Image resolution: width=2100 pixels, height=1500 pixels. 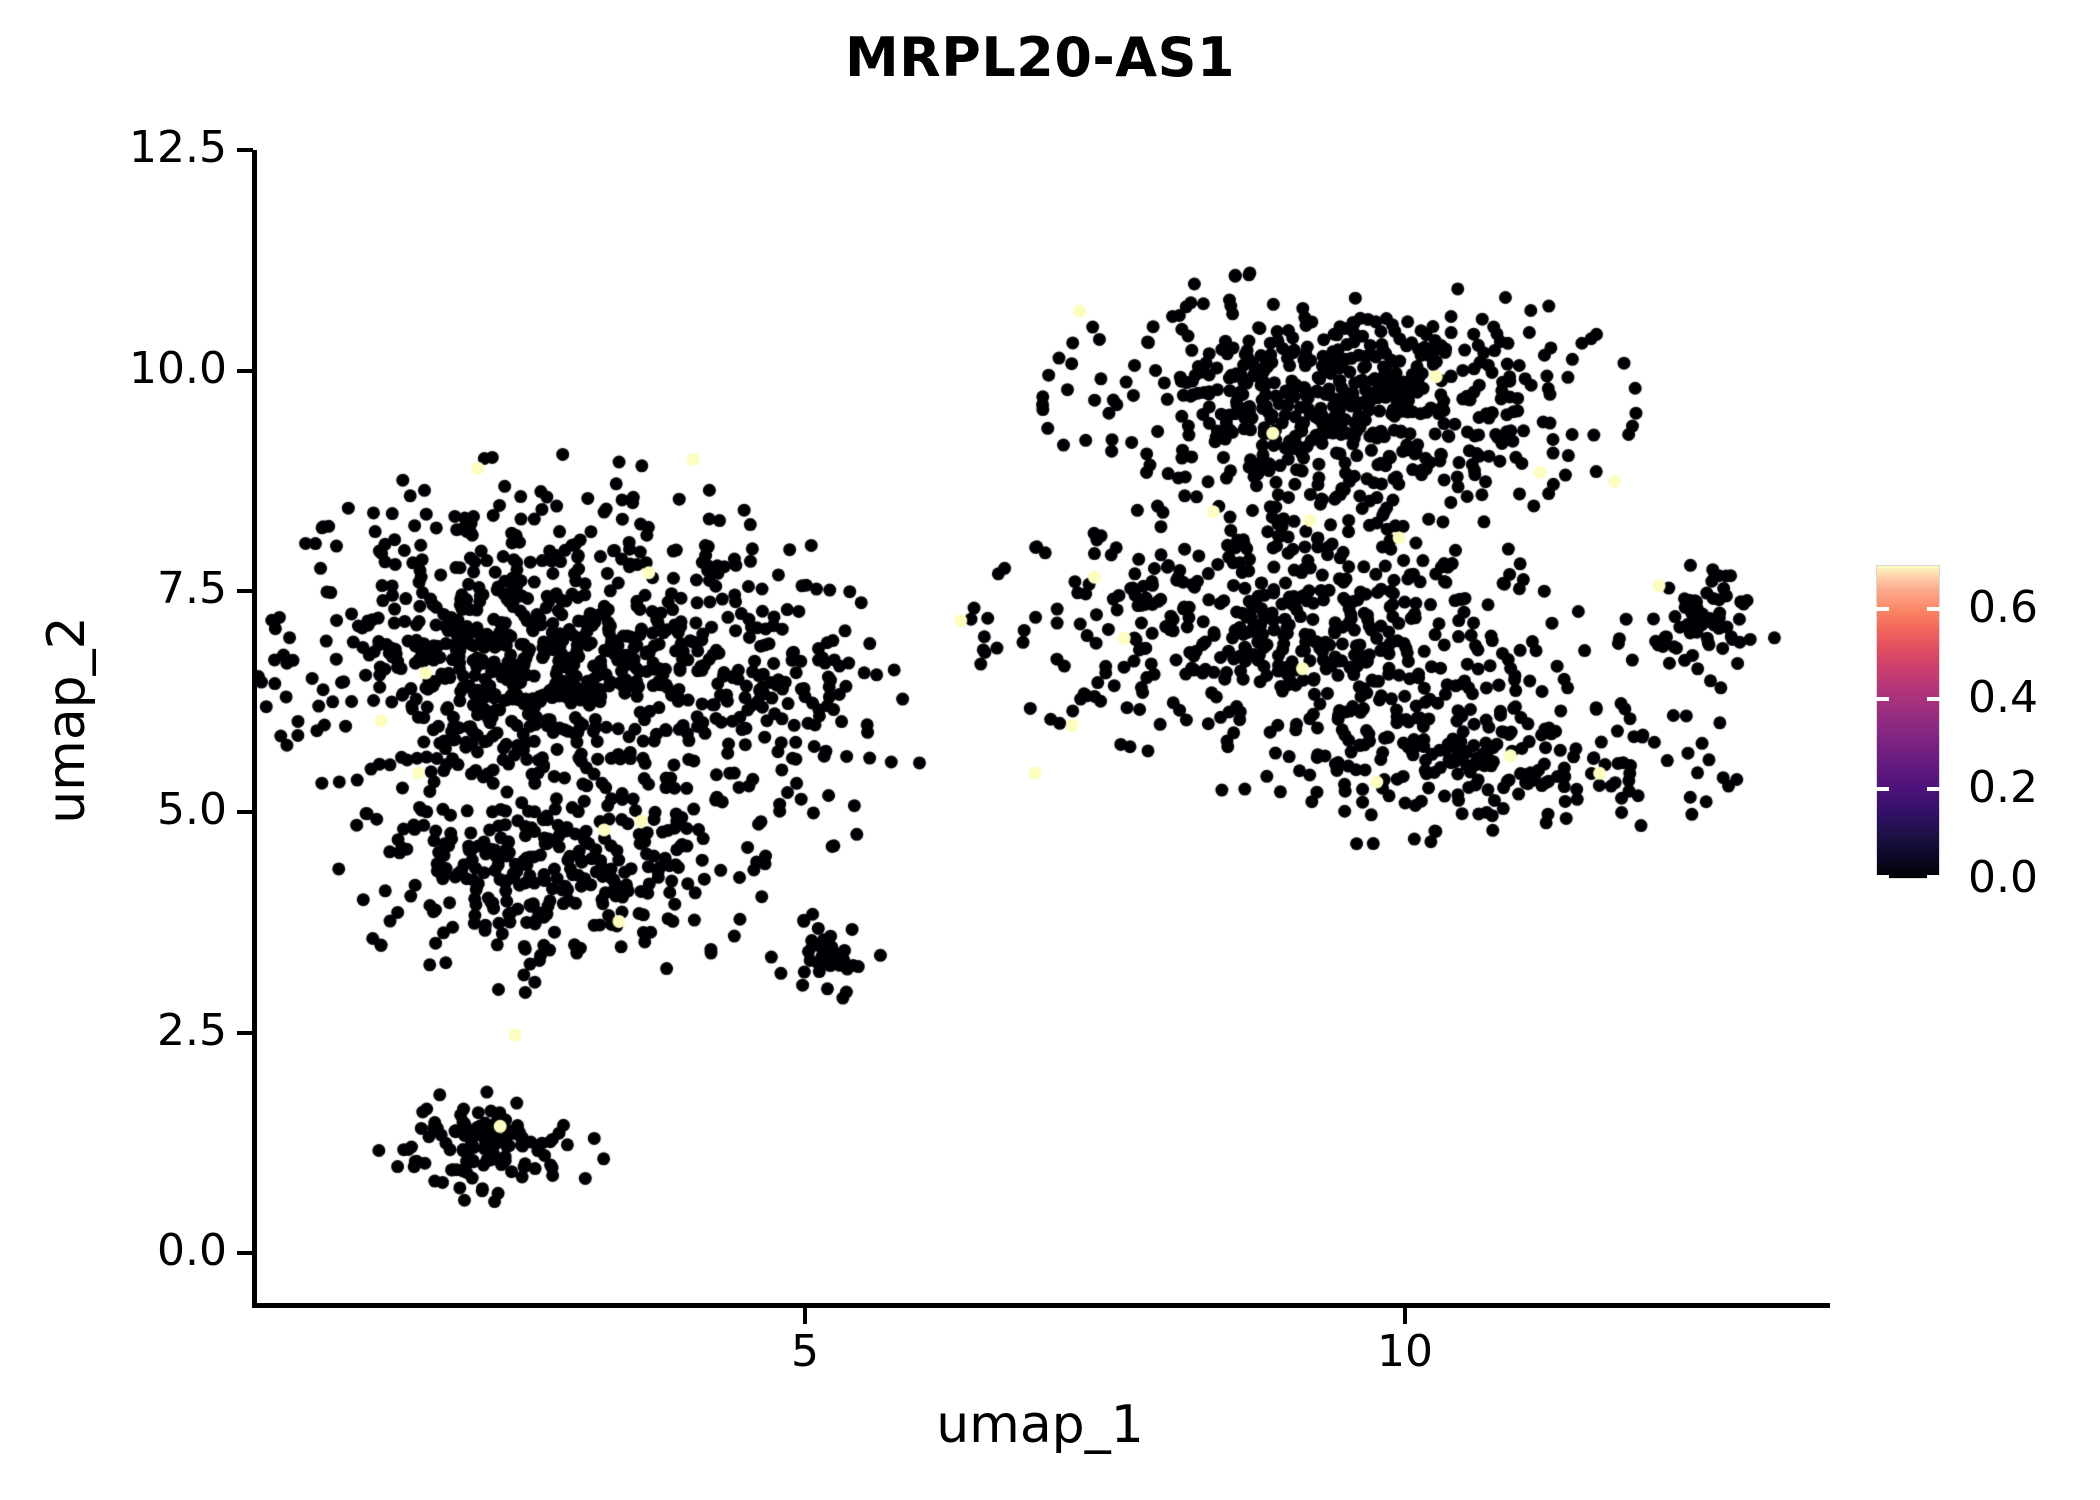 What do you see at coordinates (1933, 699) in the screenshot?
I see `colorbar-tick-0.4-right` at bounding box center [1933, 699].